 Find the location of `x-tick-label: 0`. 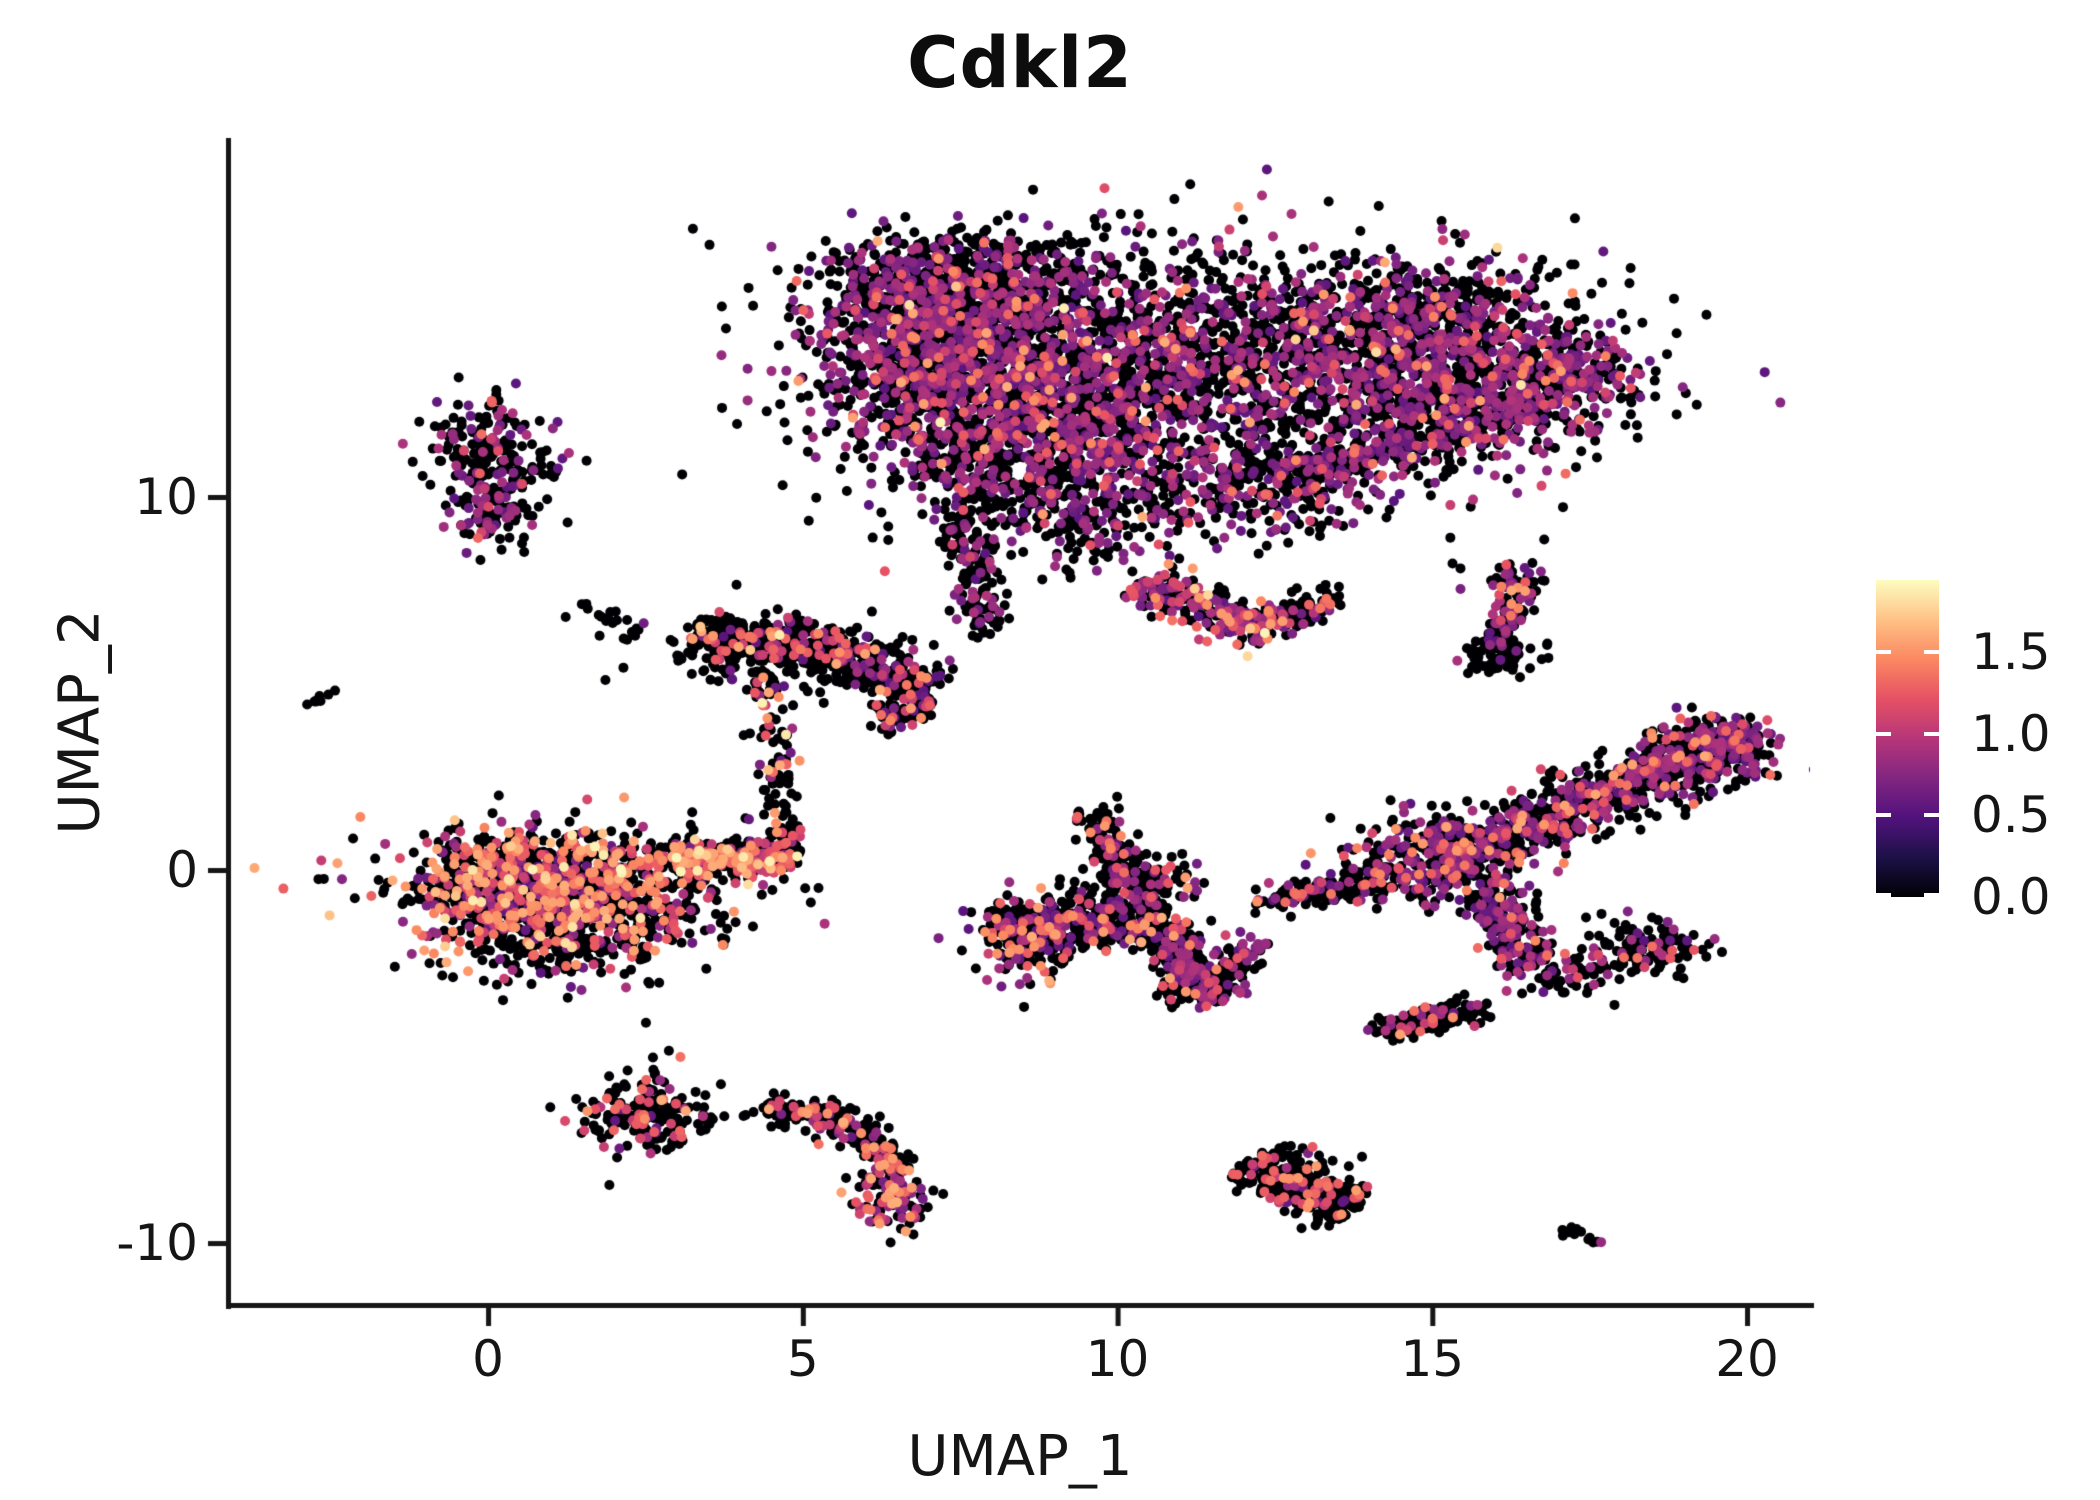

x-tick-label: 0 is located at coordinates (488, 1359).